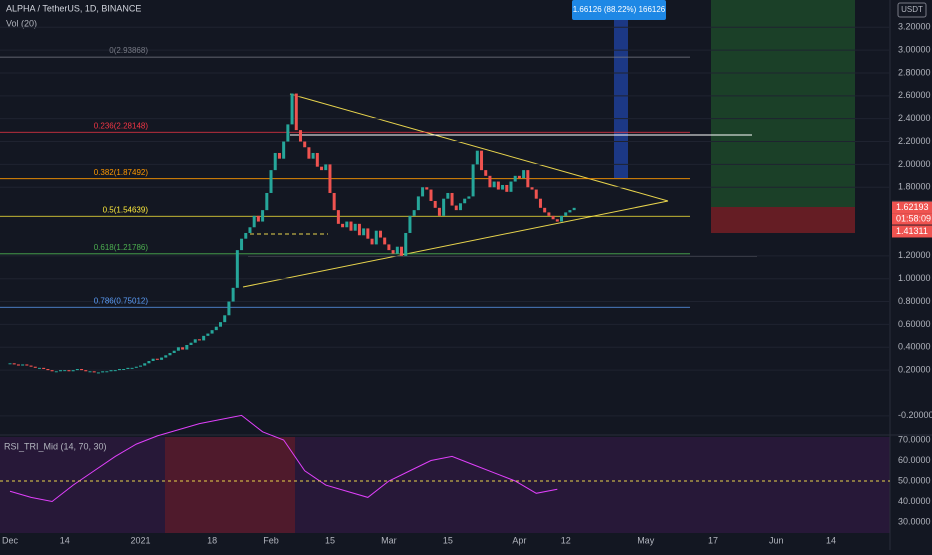 The height and width of the screenshot is (555, 932). What do you see at coordinates (915, 415) in the screenshot?
I see `price-label: -0.20000` at bounding box center [915, 415].